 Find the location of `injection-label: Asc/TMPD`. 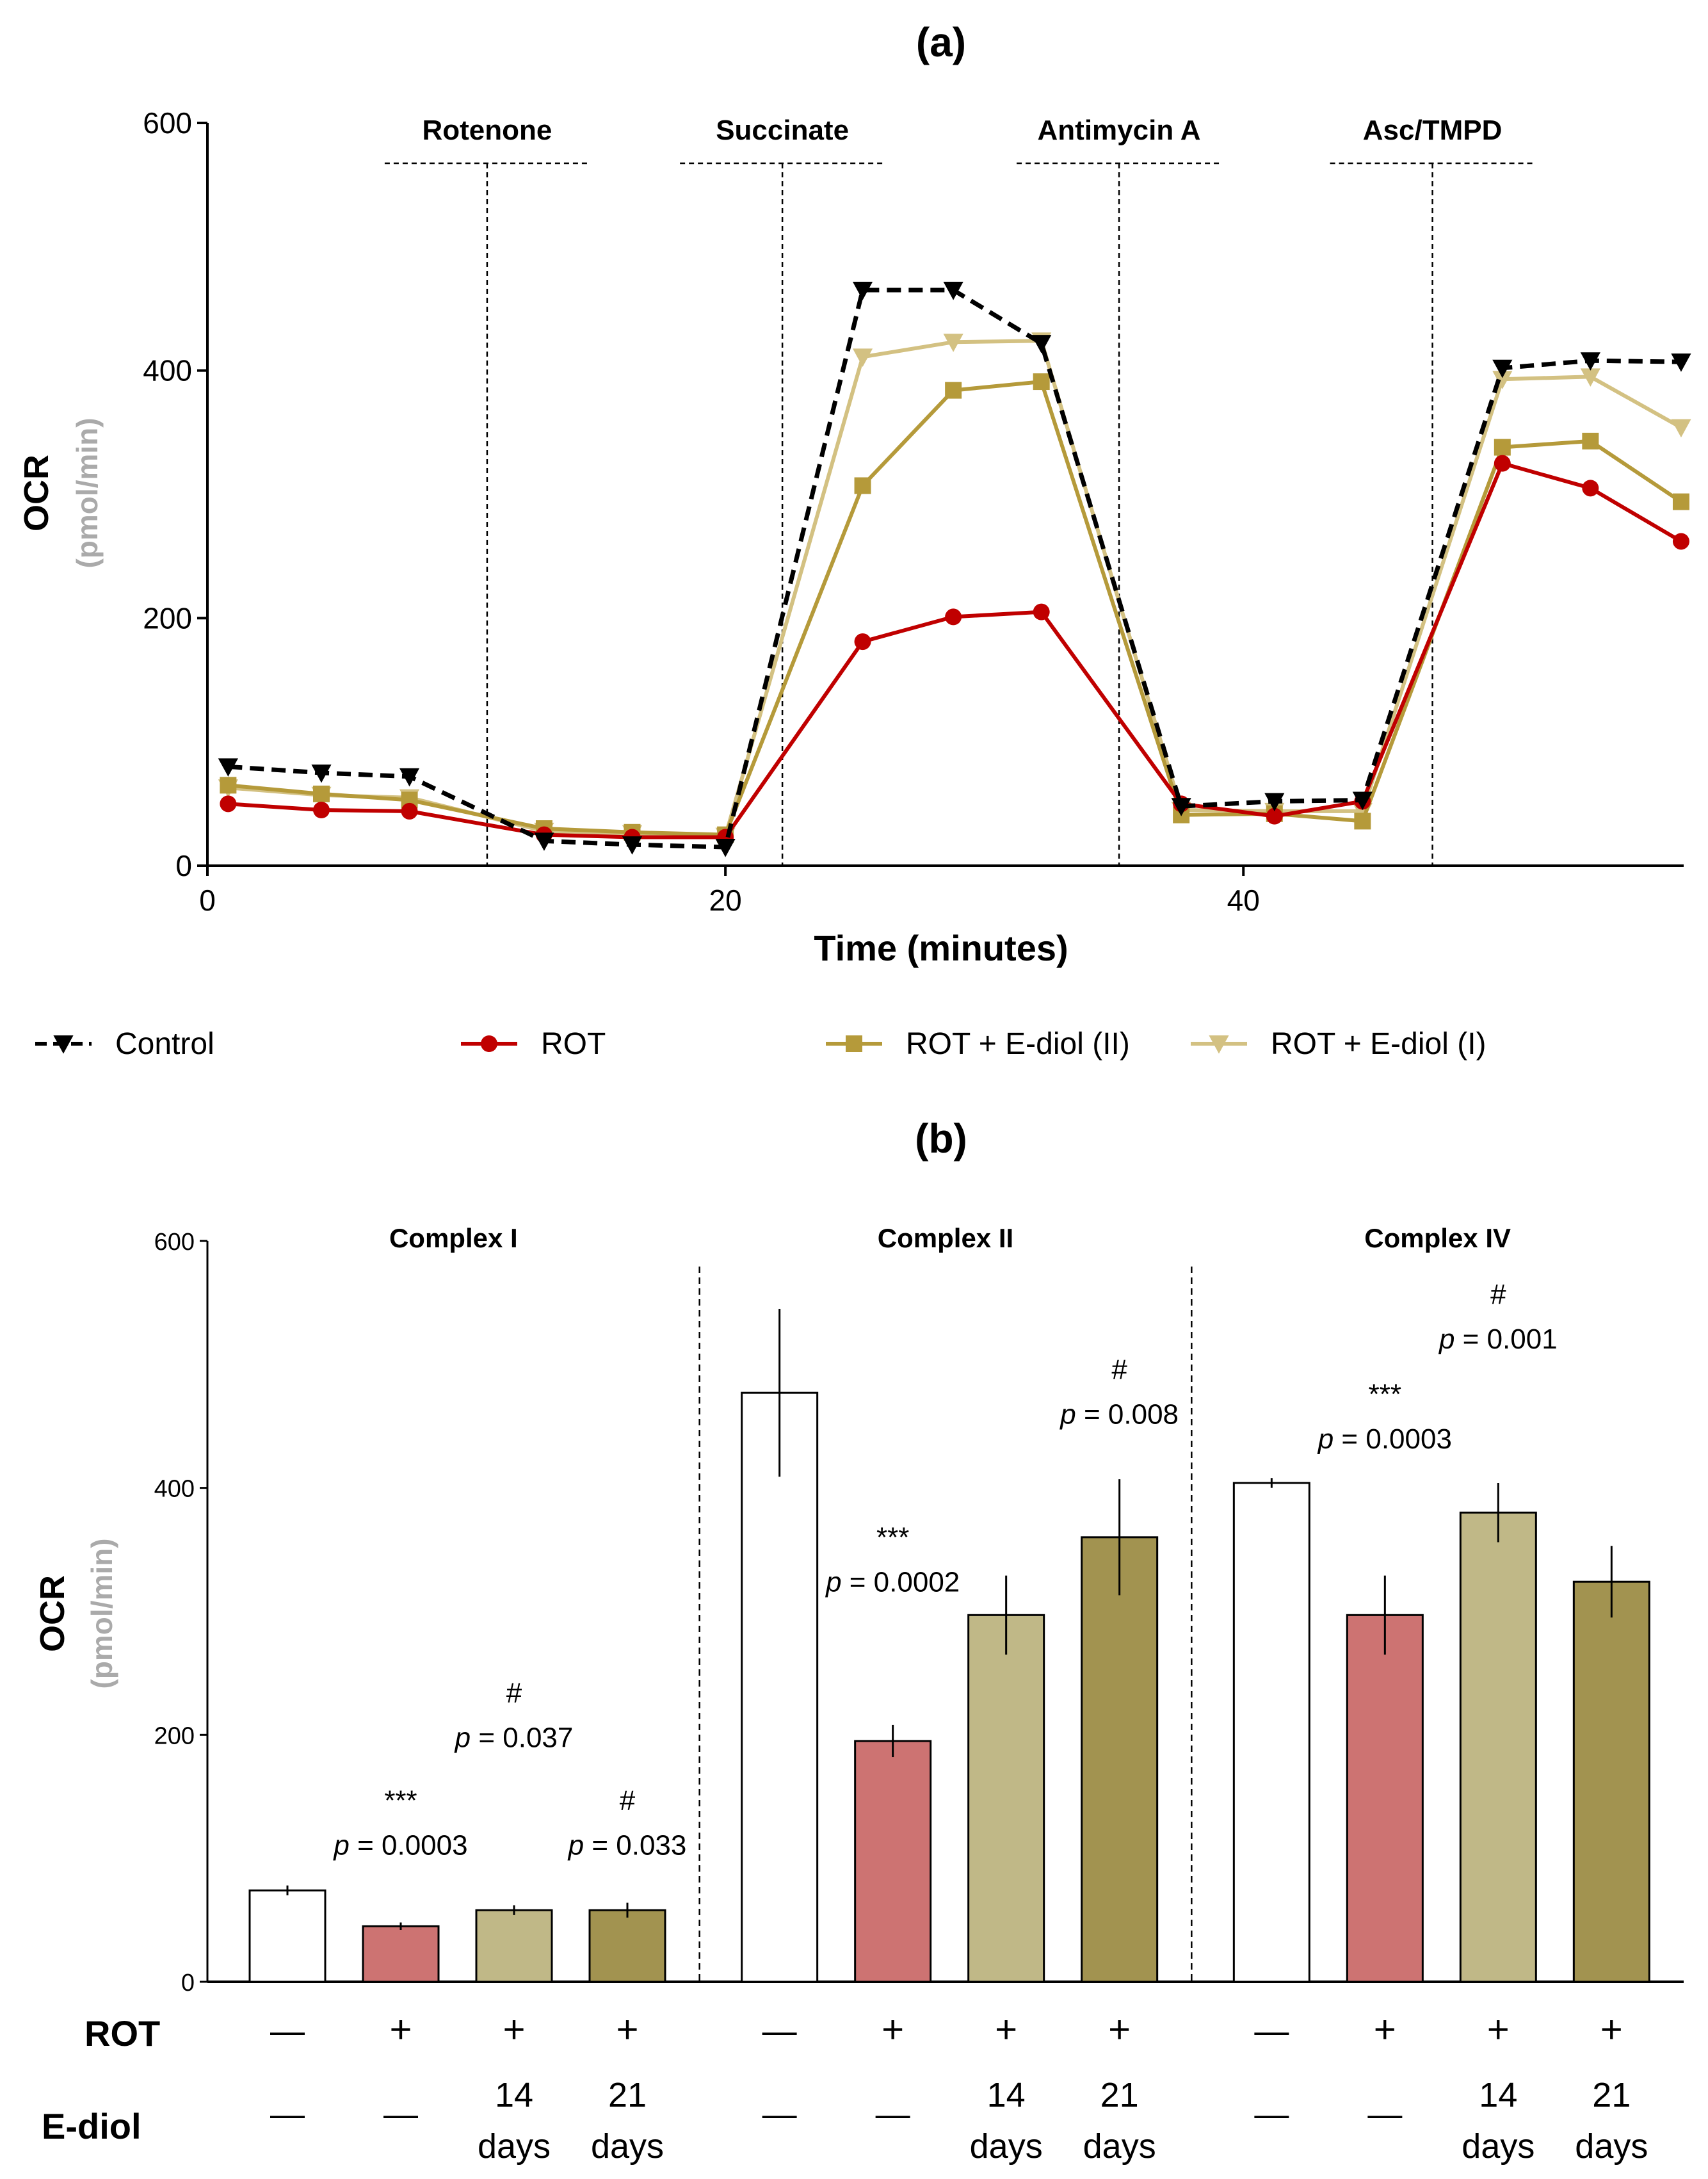

injection-label: Asc/TMPD is located at coordinates (1433, 130).